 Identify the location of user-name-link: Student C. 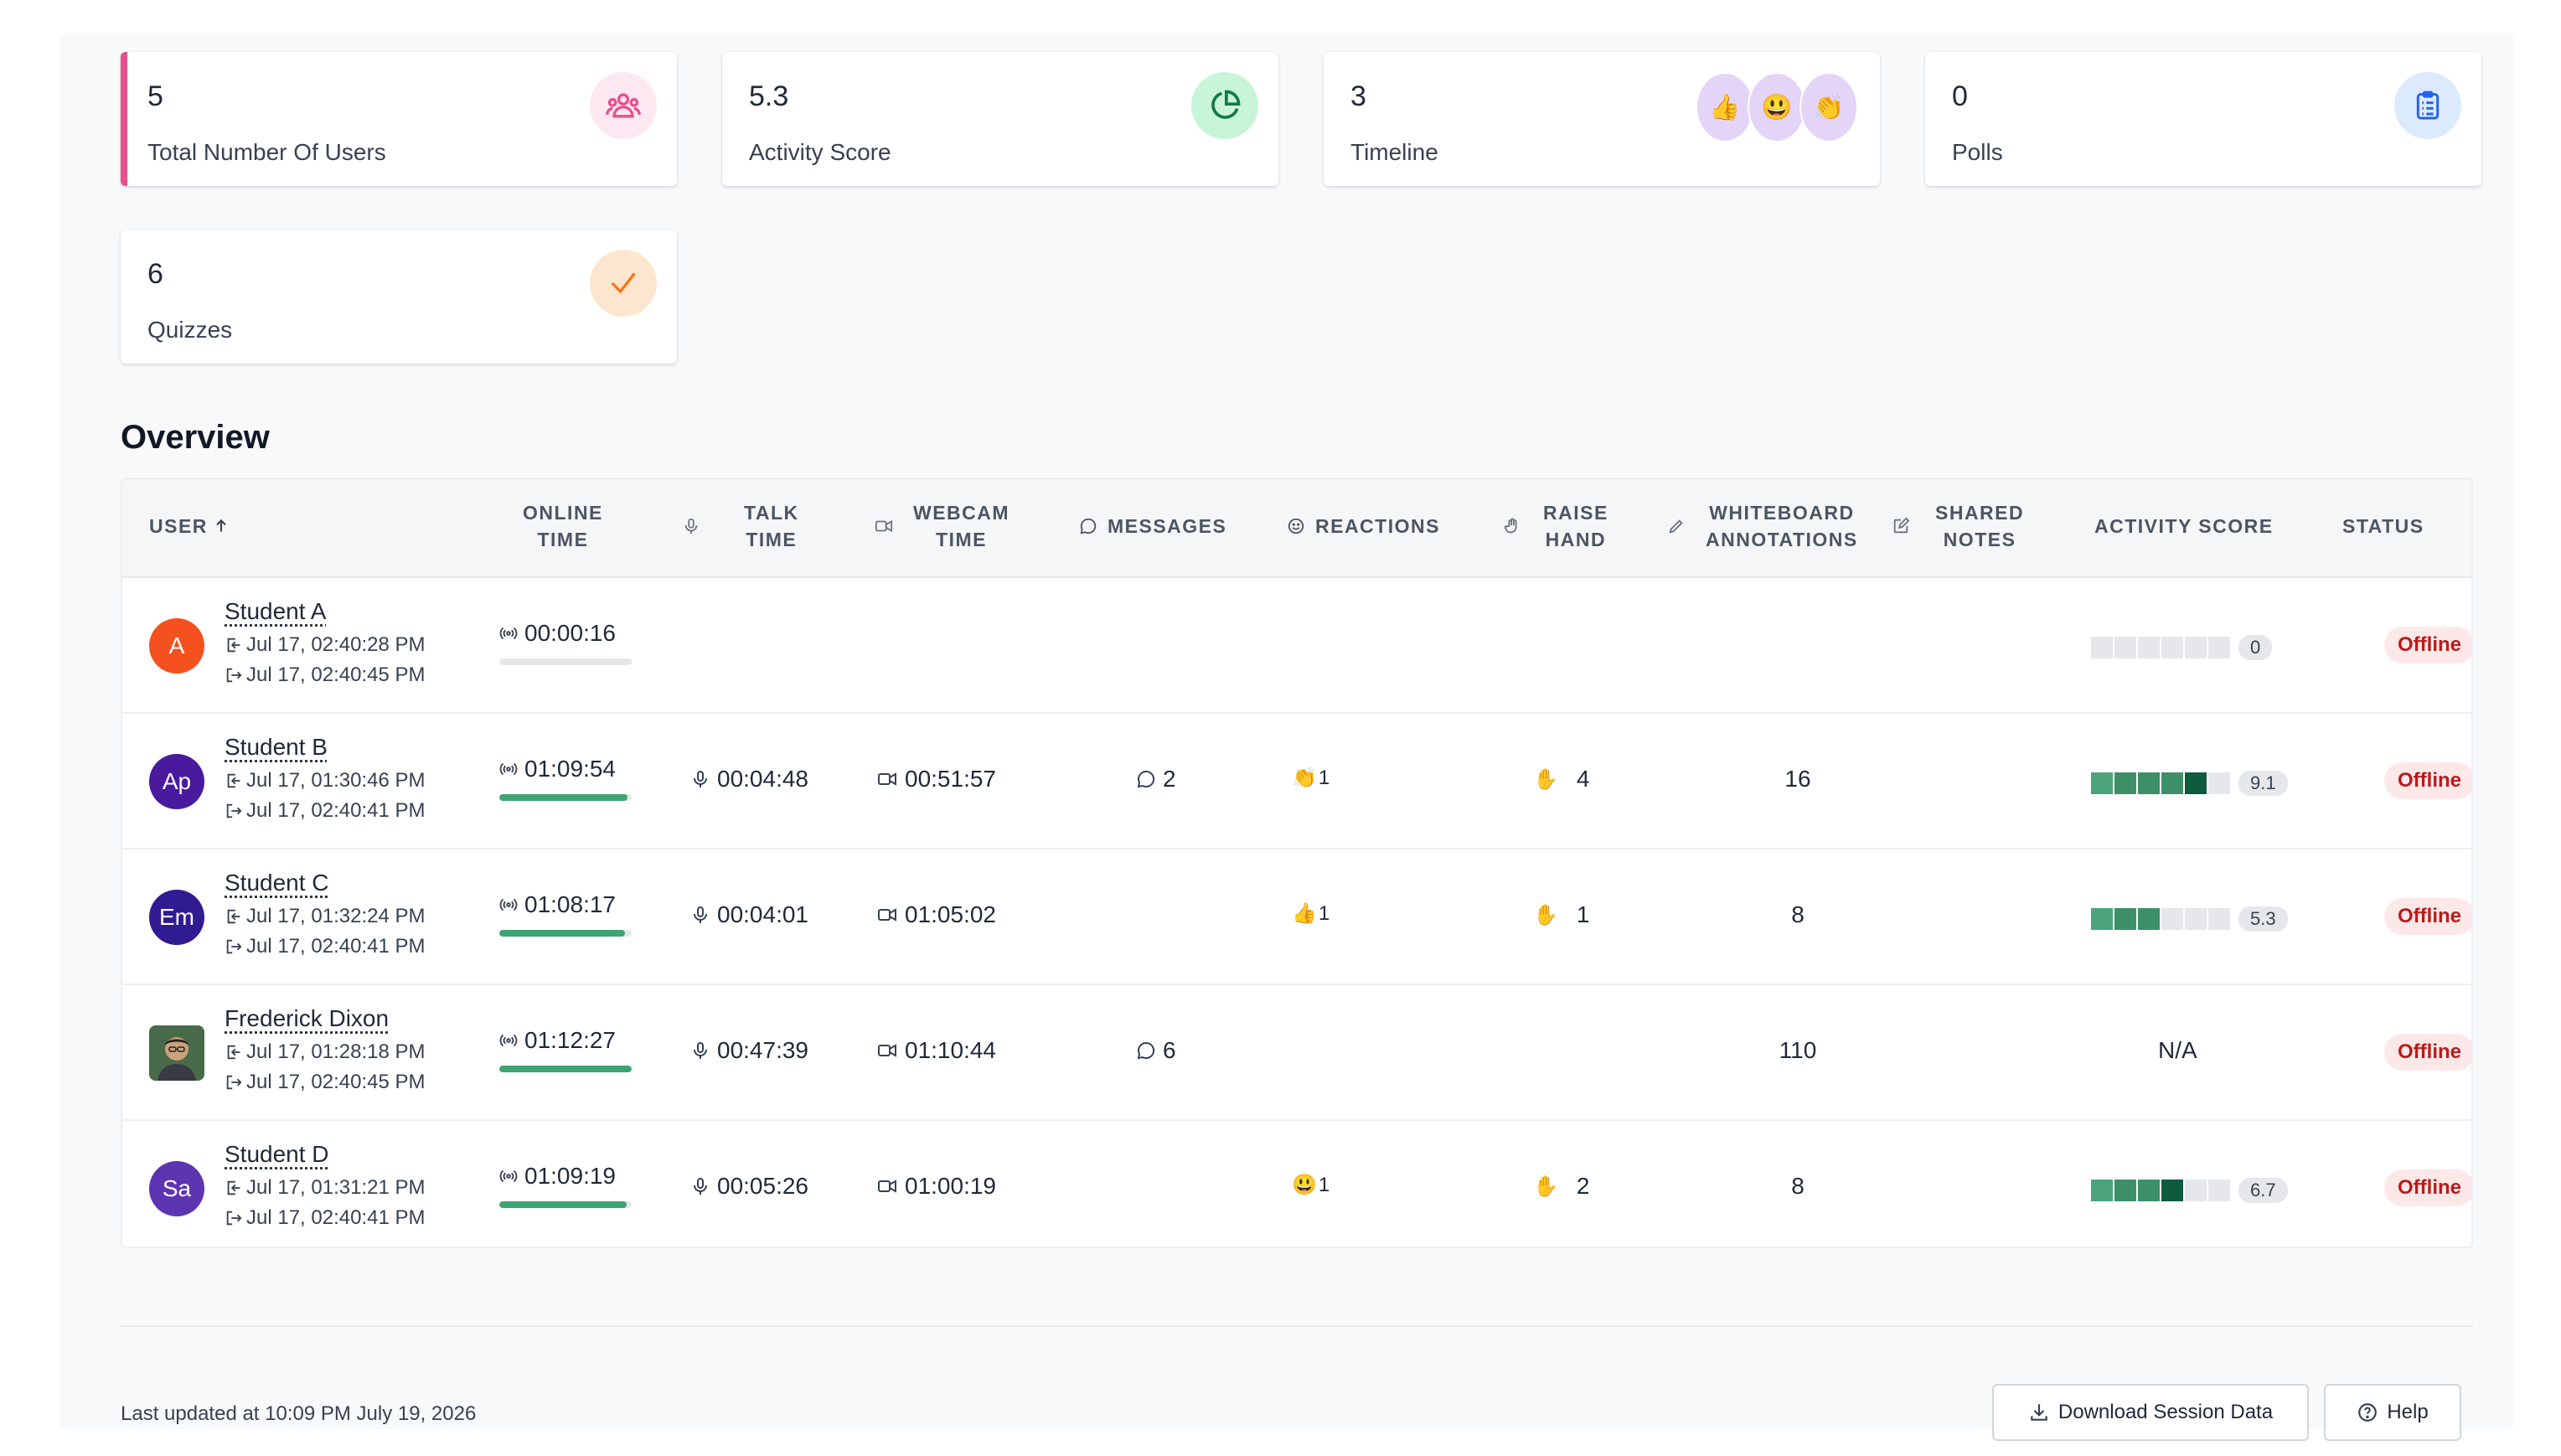
(277, 883).